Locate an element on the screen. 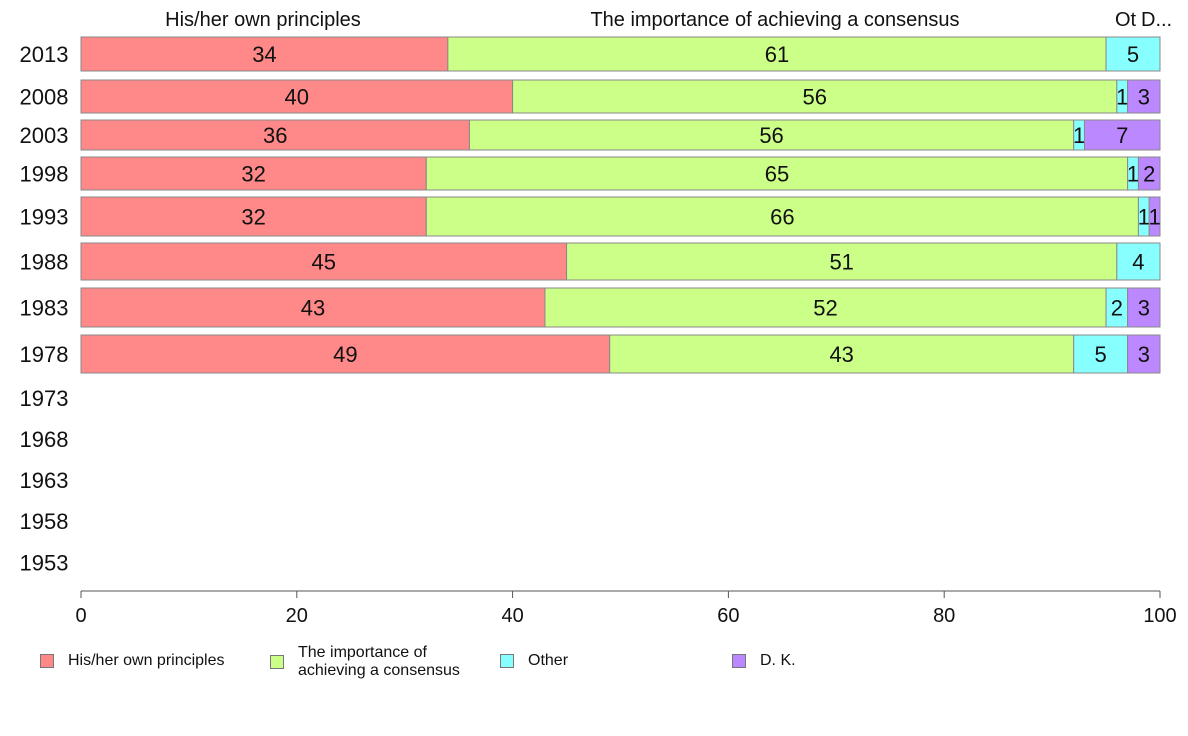 The width and height of the screenshot is (1188, 736). bar-1998-dk is located at coordinates (1149, 173).